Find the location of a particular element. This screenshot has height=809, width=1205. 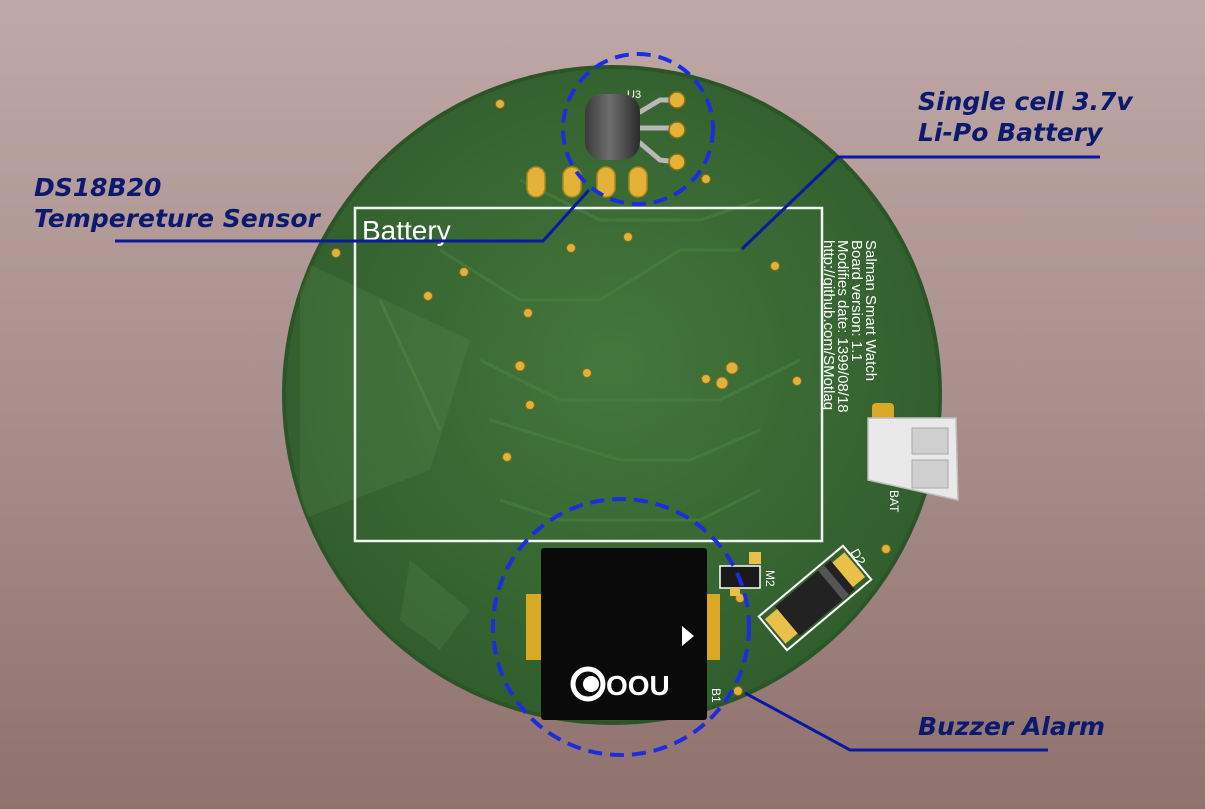

board-info-line-4: http://github.com/SMotlaq is located at coordinates (828, 325).